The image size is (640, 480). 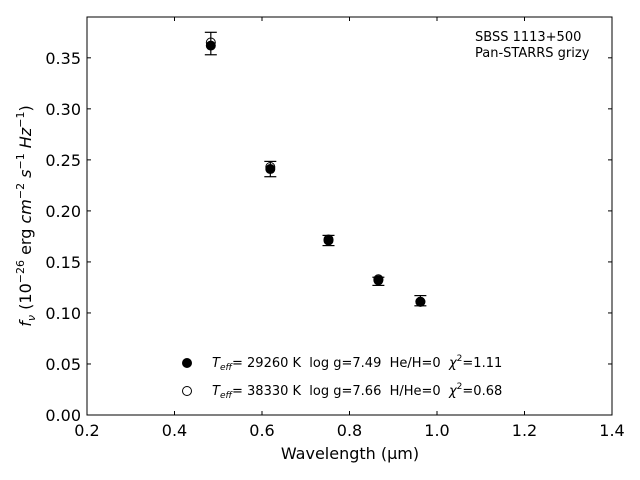 What do you see at coordinates (532, 53) in the screenshot?
I see `annotation-survey: Pan-STARRS grizy` at bounding box center [532, 53].